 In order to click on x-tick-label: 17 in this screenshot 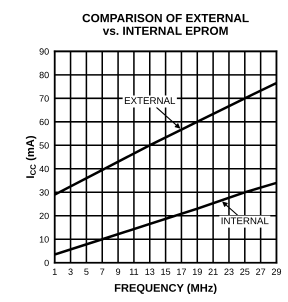, I will do `click(181, 271)`.